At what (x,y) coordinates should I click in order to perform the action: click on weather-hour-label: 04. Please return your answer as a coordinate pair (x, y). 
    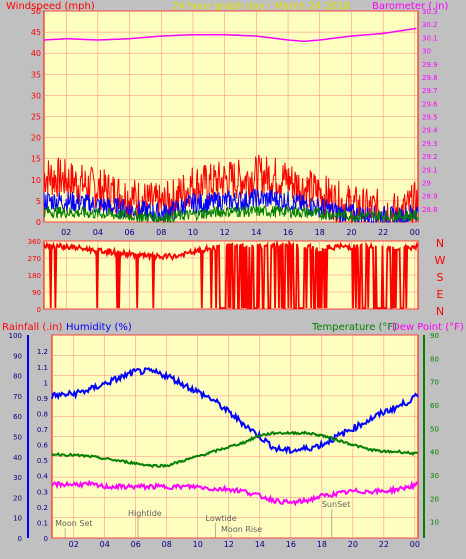
    Looking at the image, I should click on (105, 544).